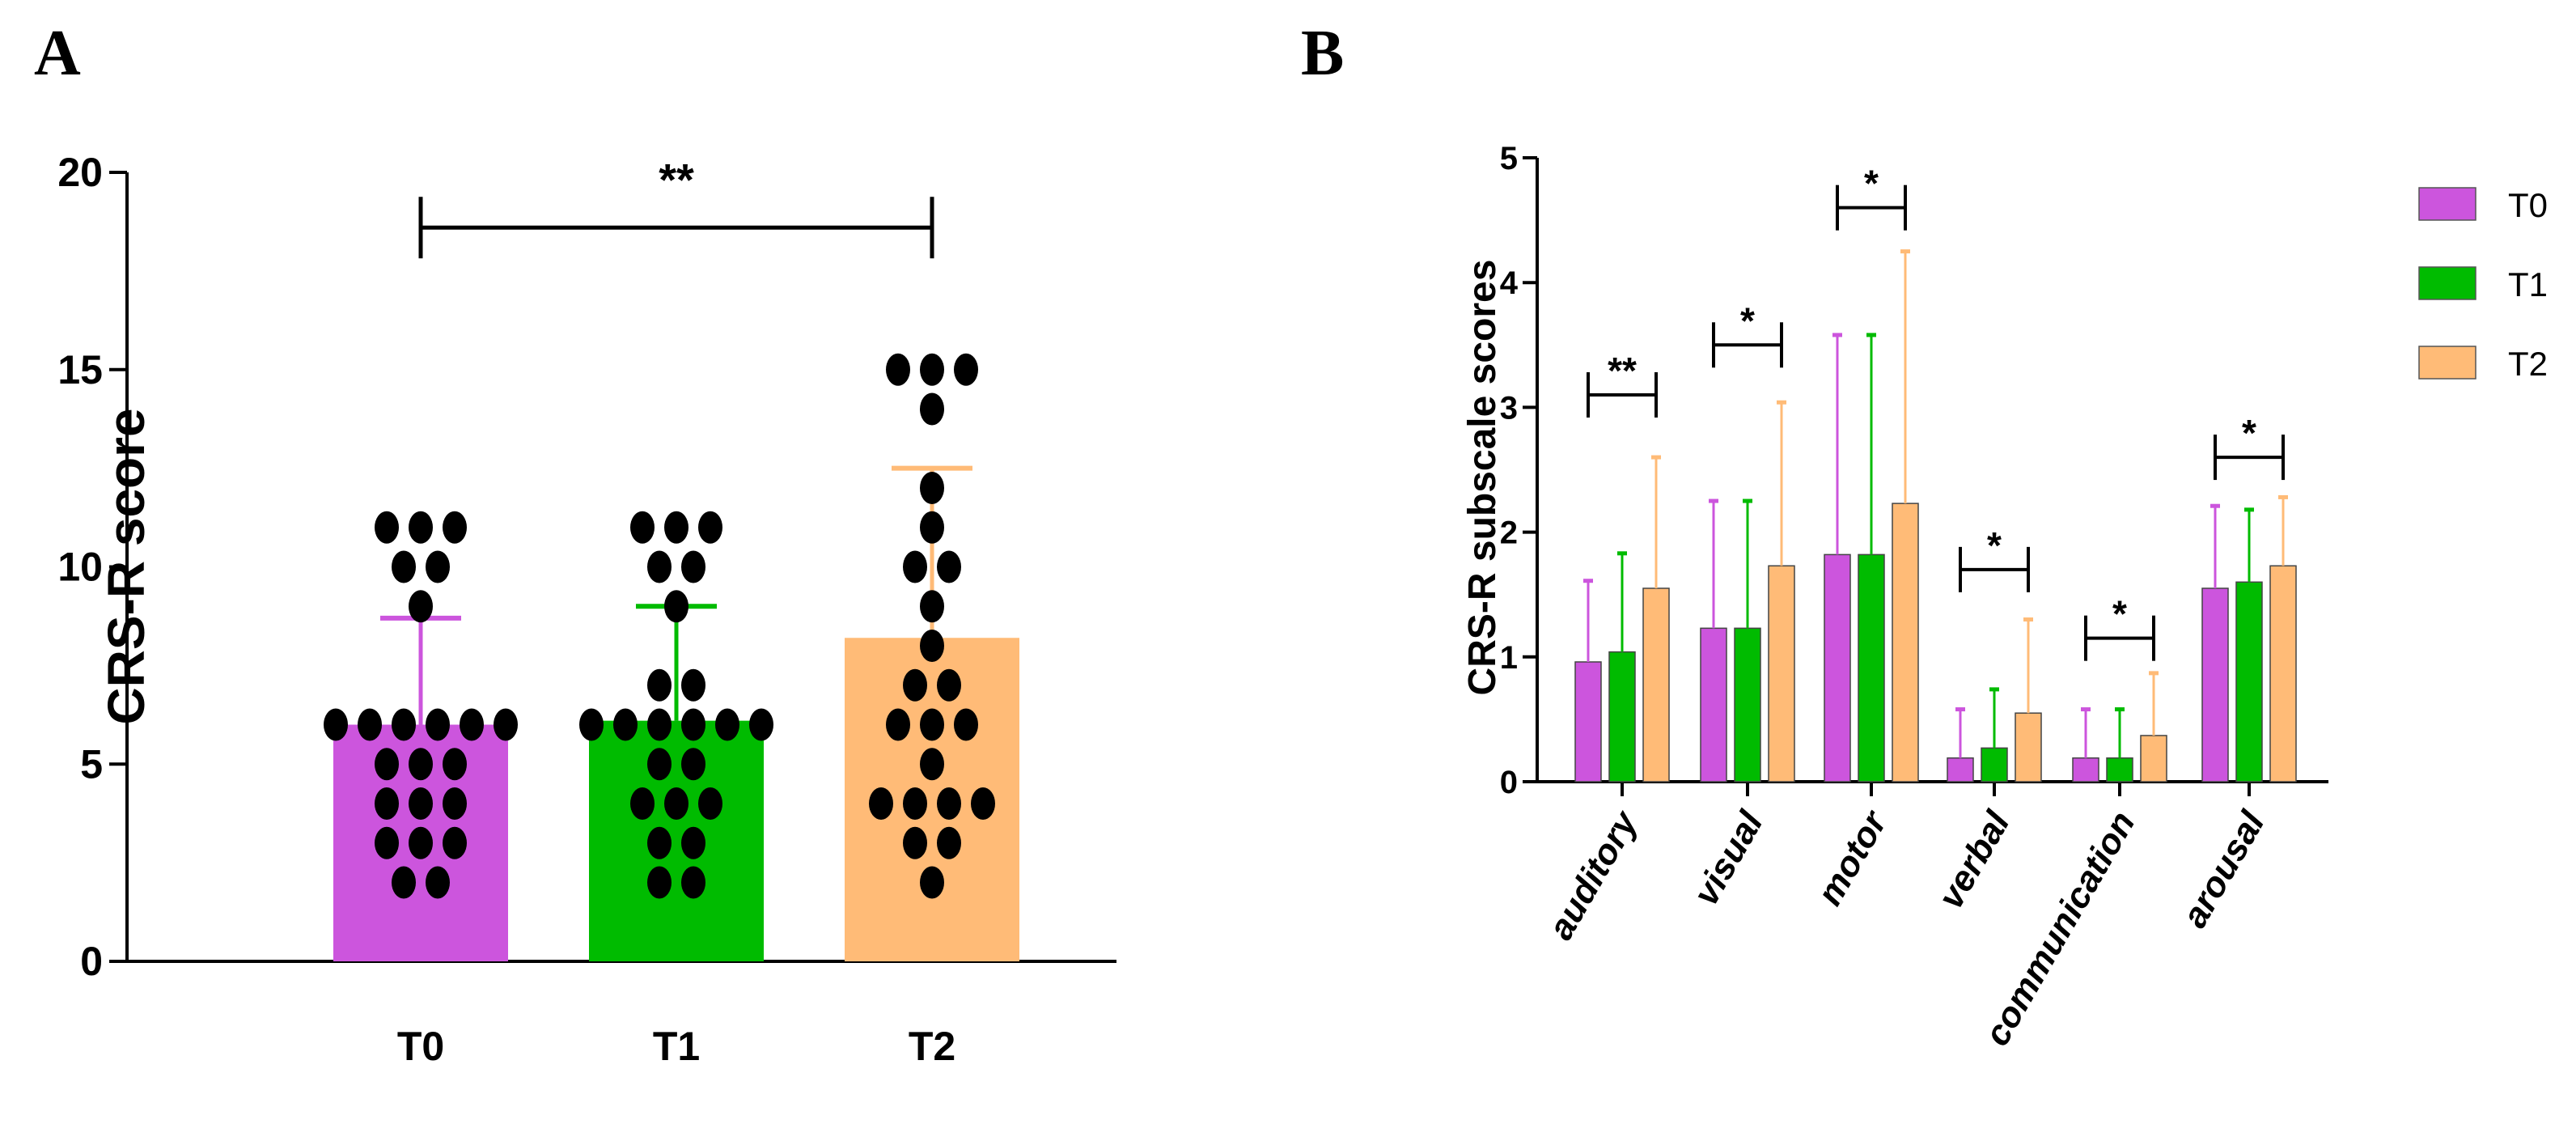 The width and height of the screenshot is (2576, 1124). Describe the element at coordinates (1509, 408) in the screenshot. I see `y-tick-label: 3` at that location.